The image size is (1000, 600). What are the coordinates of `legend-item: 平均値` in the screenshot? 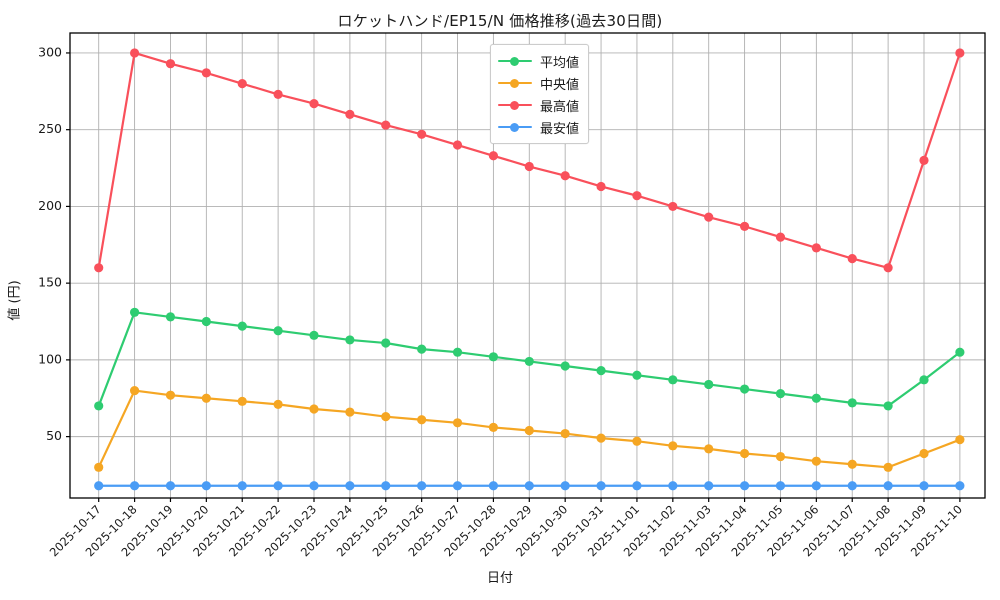 It's located at (538, 61).